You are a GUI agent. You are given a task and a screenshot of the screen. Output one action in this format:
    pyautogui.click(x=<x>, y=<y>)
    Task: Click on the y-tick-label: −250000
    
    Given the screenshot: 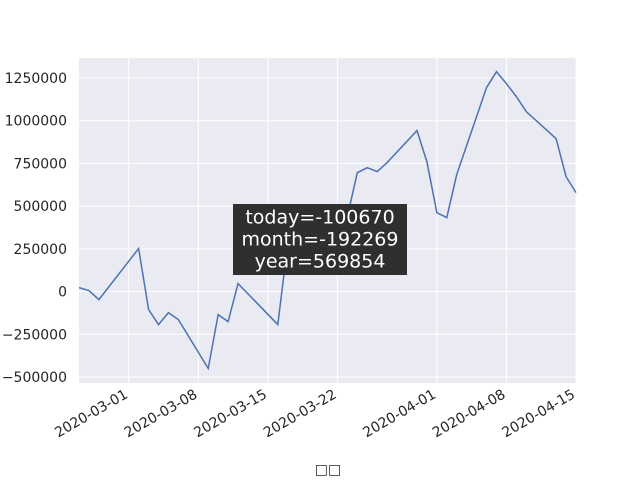 What is the action you would take?
    pyautogui.click(x=34, y=335)
    